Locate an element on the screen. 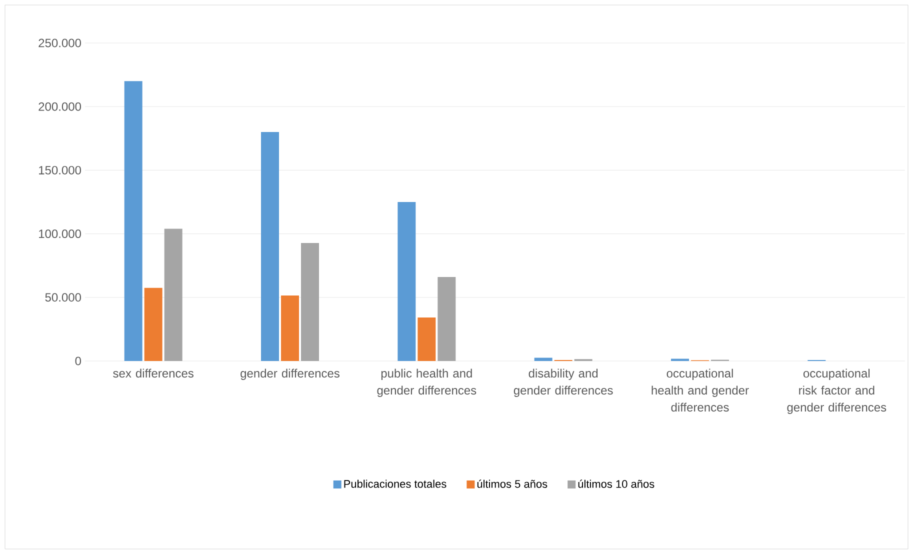 The width and height of the screenshot is (913, 554). legend-label: últimos 10 años is located at coordinates (616, 484).